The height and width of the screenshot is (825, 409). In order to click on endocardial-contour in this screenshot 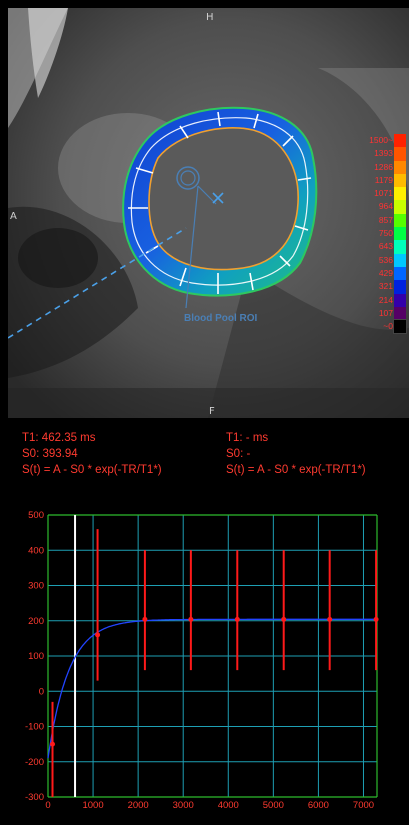, I will do `click(223, 199)`.